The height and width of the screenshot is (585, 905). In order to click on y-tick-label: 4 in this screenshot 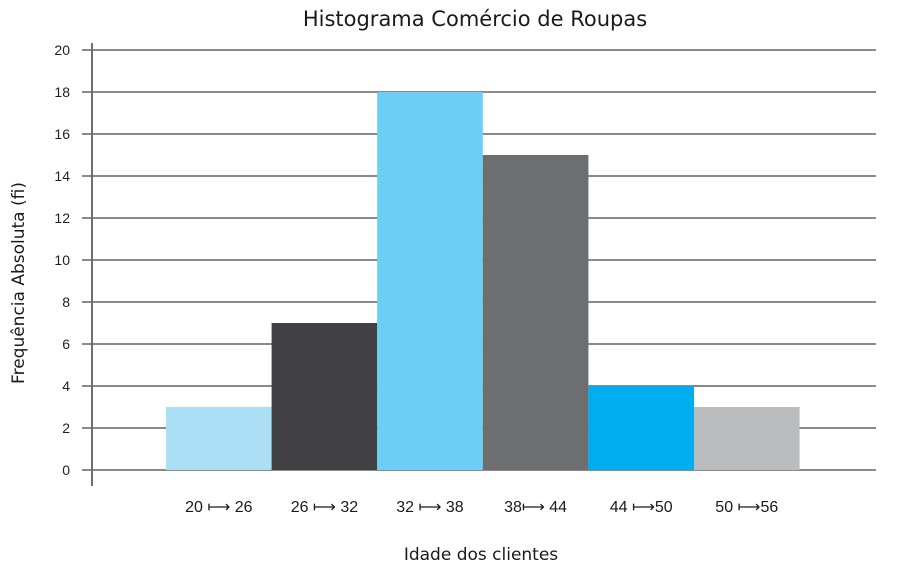, I will do `click(66, 386)`.